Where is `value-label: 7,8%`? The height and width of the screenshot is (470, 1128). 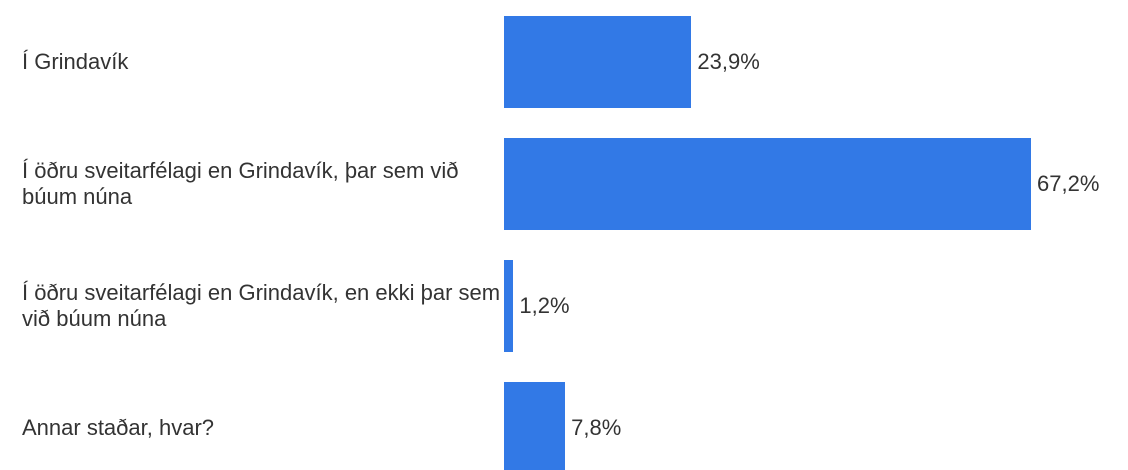
value-label: 7,8% is located at coordinates (596, 427).